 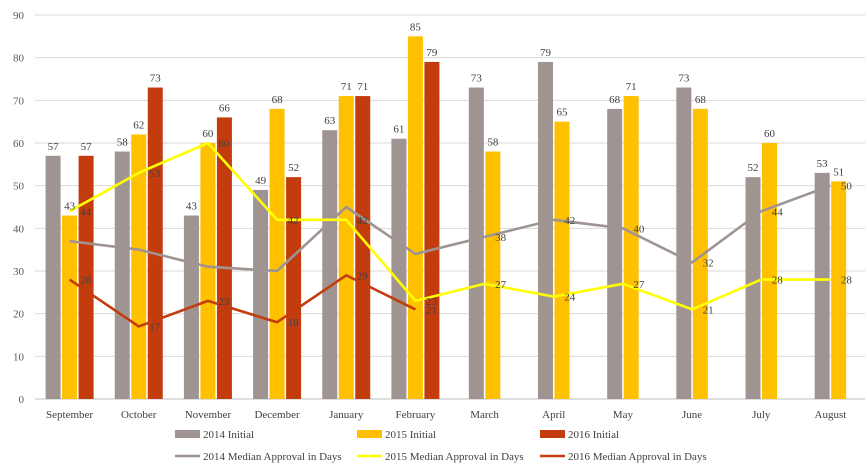 What do you see at coordinates (155, 174) in the screenshot?
I see `line-data-label: 53` at bounding box center [155, 174].